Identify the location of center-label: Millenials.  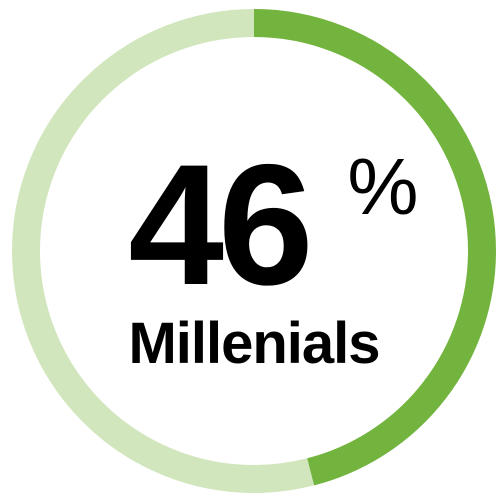
(253, 343).